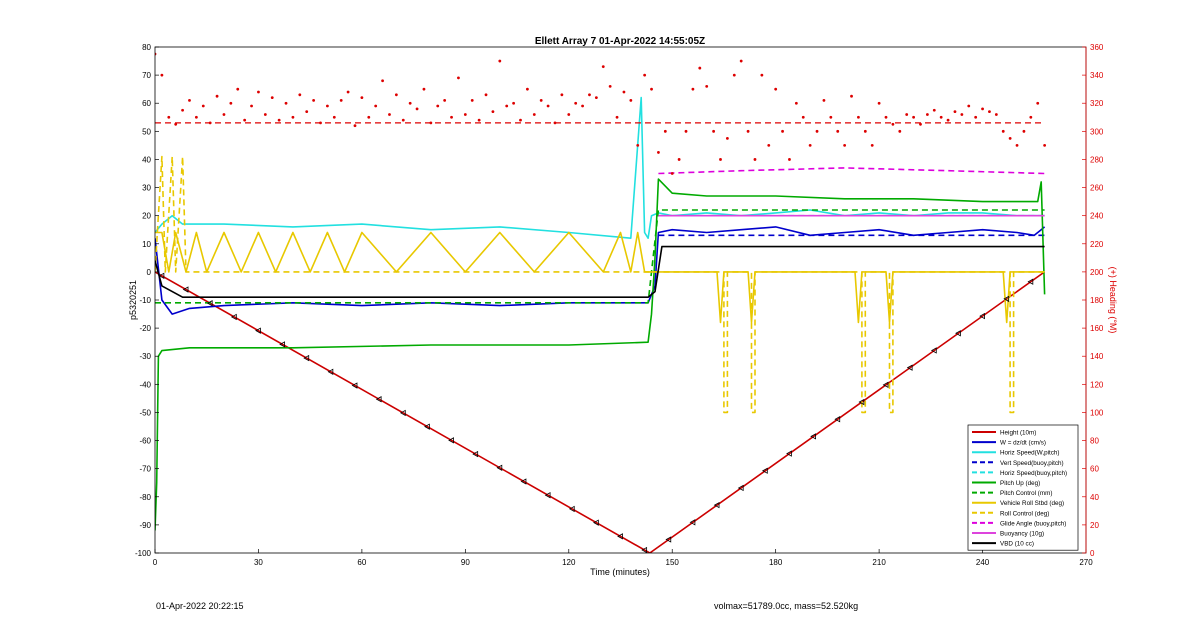 The width and height of the screenshot is (1200, 622). What do you see at coordinates (145, 328) in the screenshot?
I see `y-tick-label: -20` at bounding box center [145, 328].